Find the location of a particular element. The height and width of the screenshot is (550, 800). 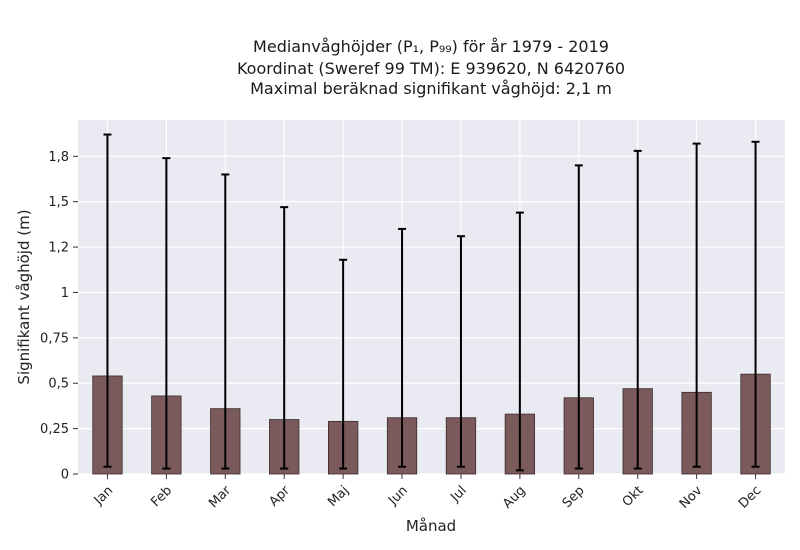

x-tick-label-maj: Maj is located at coordinates (338, 496).